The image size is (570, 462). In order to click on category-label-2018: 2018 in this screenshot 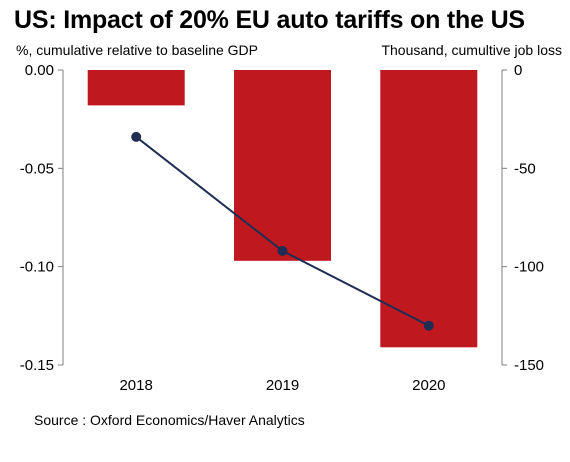, I will do `click(135, 385)`.